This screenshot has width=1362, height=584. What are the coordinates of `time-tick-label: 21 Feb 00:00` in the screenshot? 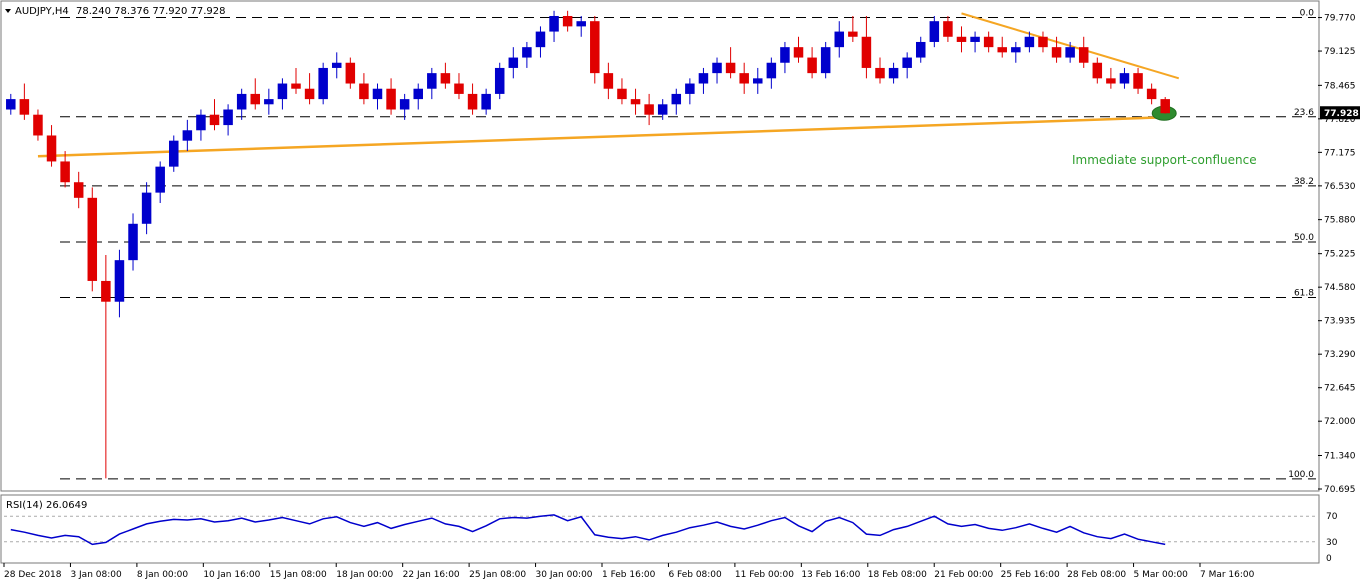 It's located at (963, 575).